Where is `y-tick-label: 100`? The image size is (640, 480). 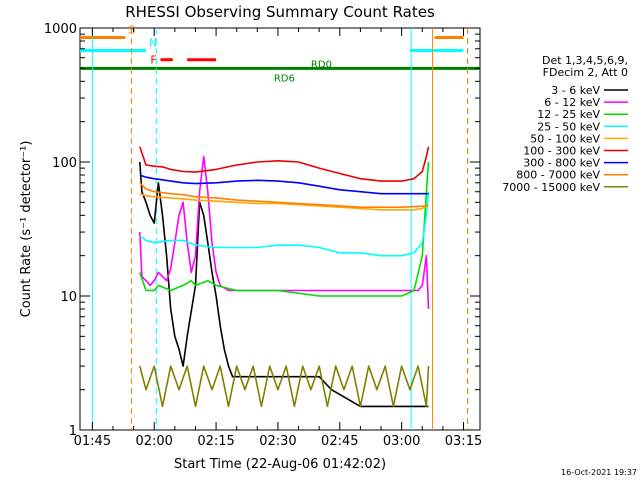 y-tick-label: 100 is located at coordinates (64, 163).